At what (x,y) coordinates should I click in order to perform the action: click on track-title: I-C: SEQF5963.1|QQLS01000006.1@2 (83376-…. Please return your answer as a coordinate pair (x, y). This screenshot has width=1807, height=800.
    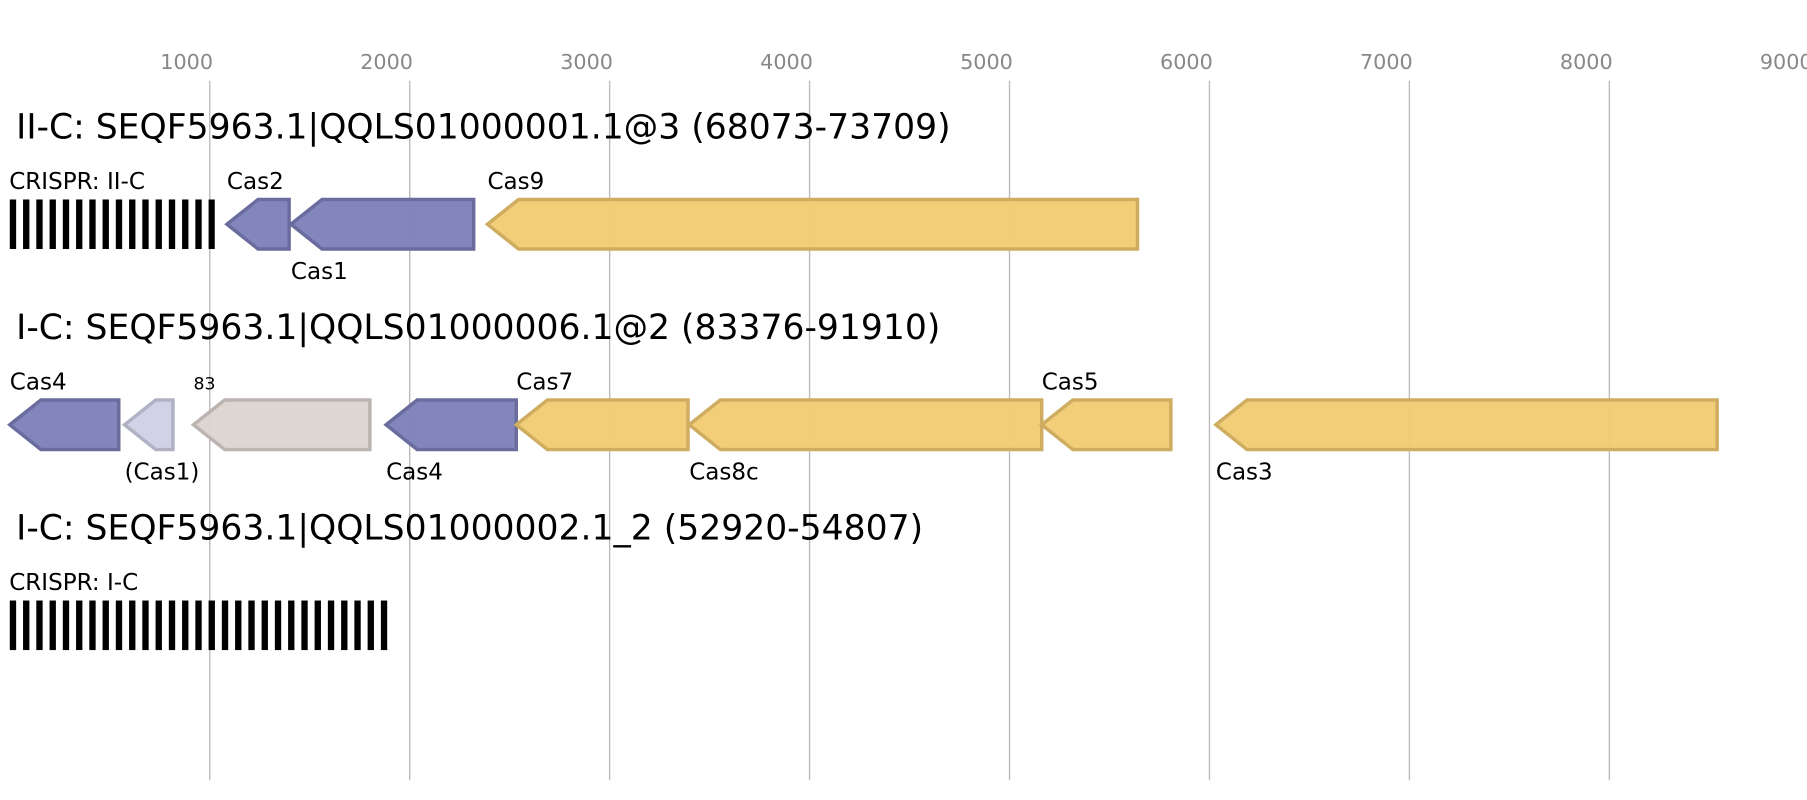
    Looking at the image, I should click on (478, 328).